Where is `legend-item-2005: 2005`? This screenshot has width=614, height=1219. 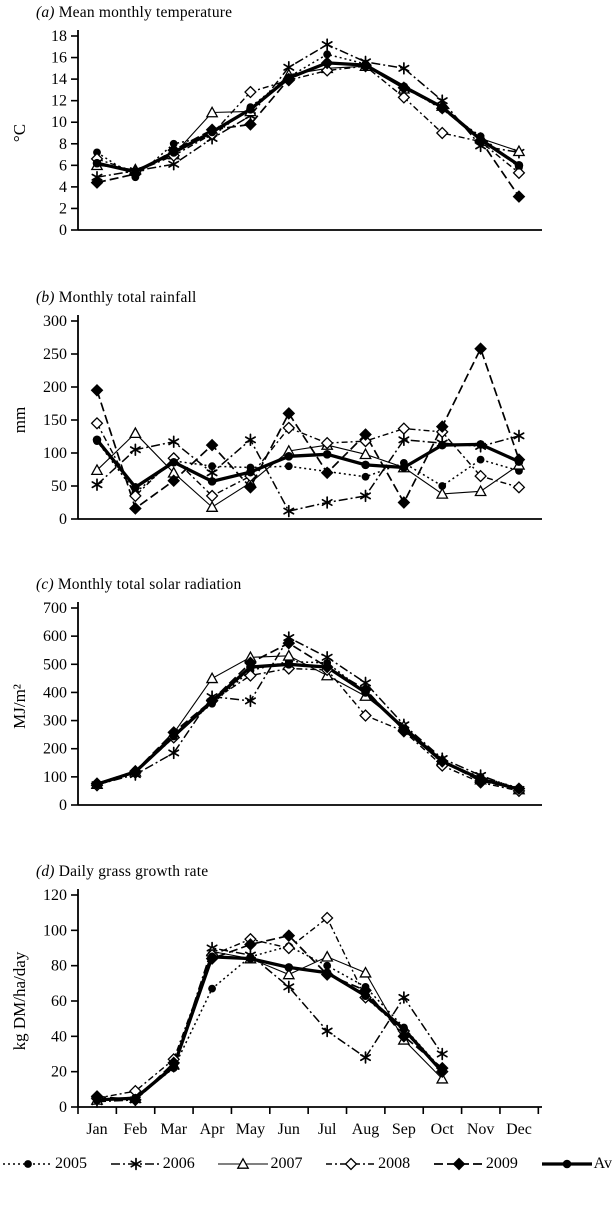
legend-item-2005: 2005 is located at coordinates (44, 1164).